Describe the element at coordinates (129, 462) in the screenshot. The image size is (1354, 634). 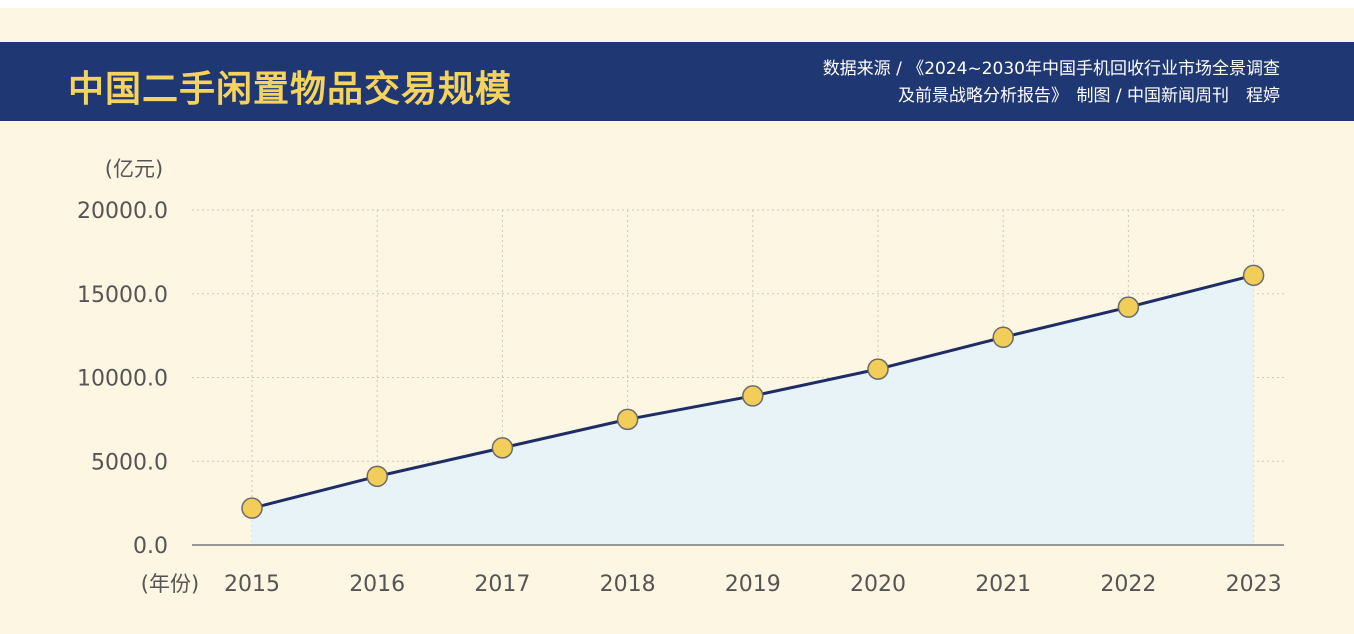
I see `y-tick-label: 5000.0` at that location.